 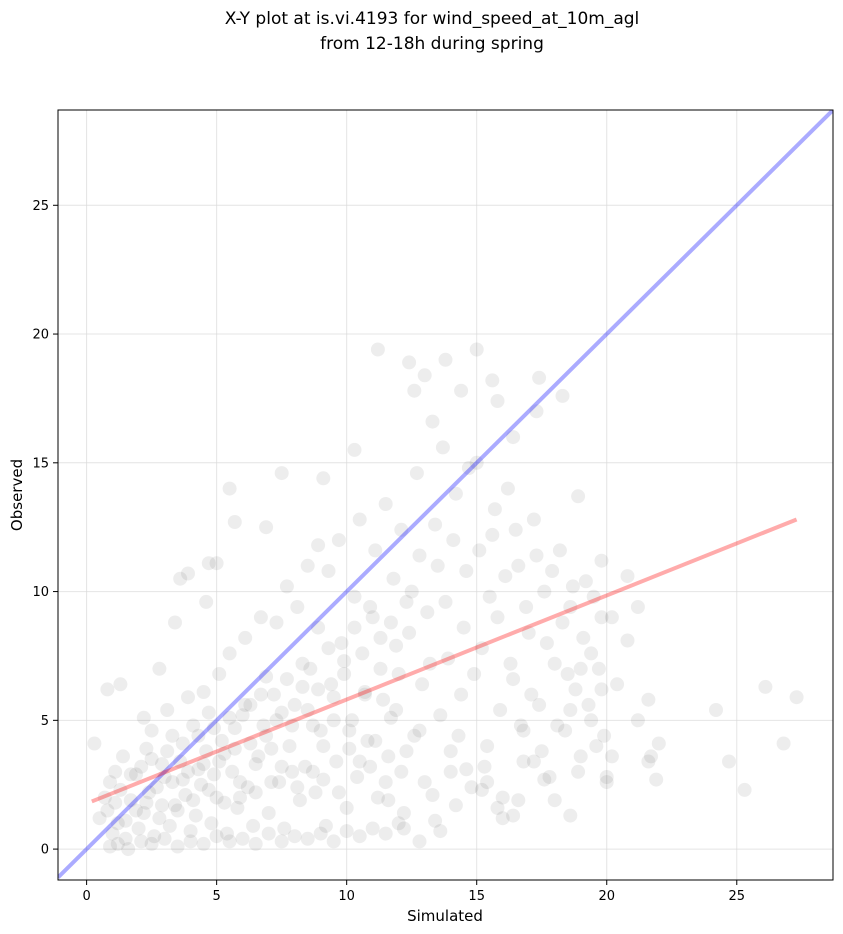 I want to click on x-tick-label: 15, so click(x=476, y=896).